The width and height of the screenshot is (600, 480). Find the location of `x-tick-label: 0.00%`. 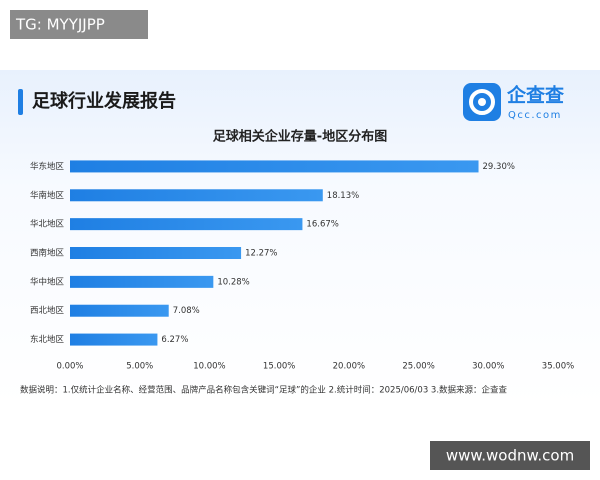

x-tick-label: 0.00% is located at coordinates (69, 367).